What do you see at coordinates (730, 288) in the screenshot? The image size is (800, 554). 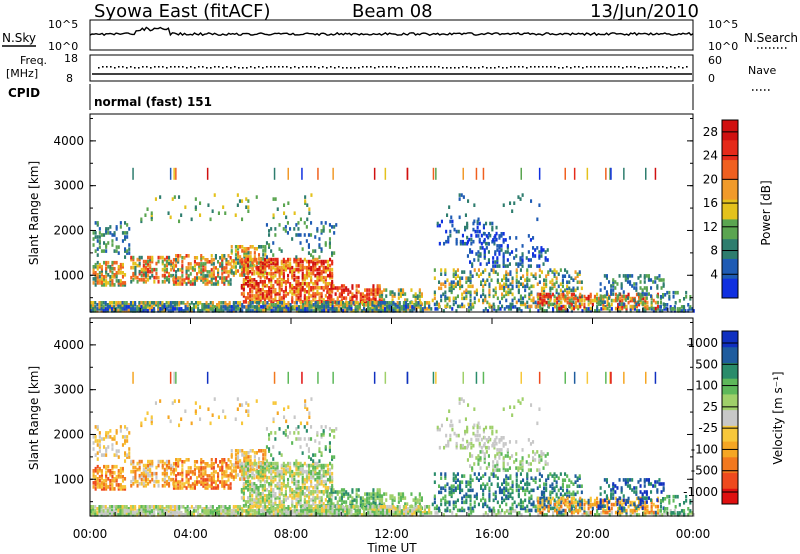 I see `colorbar-swatch` at bounding box center [730, 288].